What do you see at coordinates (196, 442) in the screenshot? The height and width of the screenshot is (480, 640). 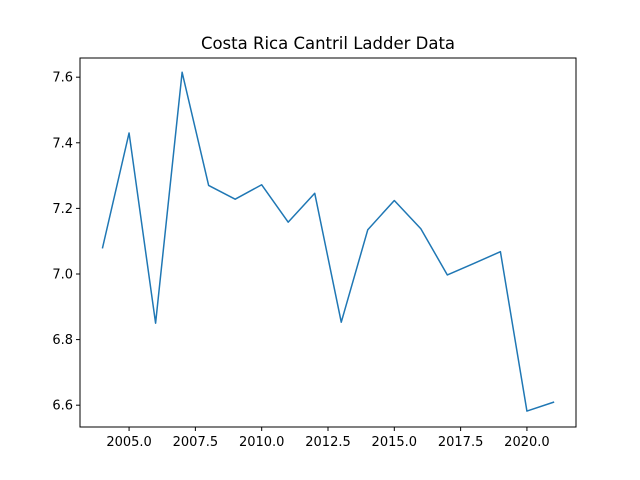 I see `x-tick-label: 2007.5` at bounding box center [196, 442].